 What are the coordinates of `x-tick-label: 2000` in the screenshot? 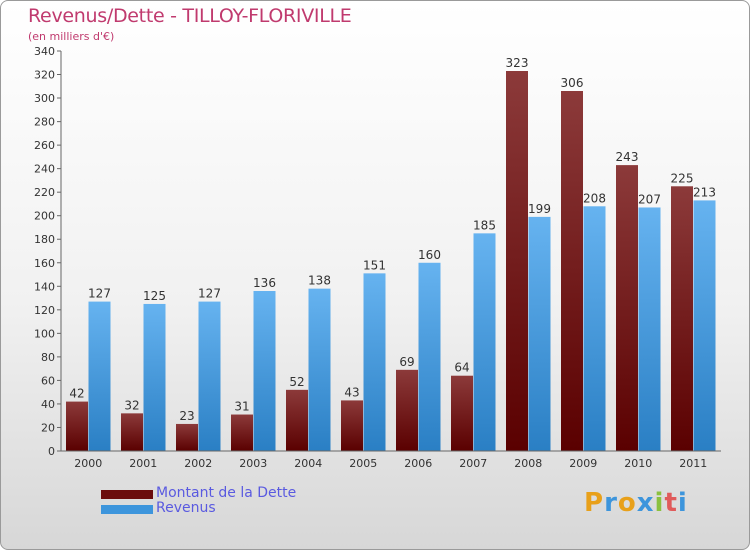 It's located at (88, 463).